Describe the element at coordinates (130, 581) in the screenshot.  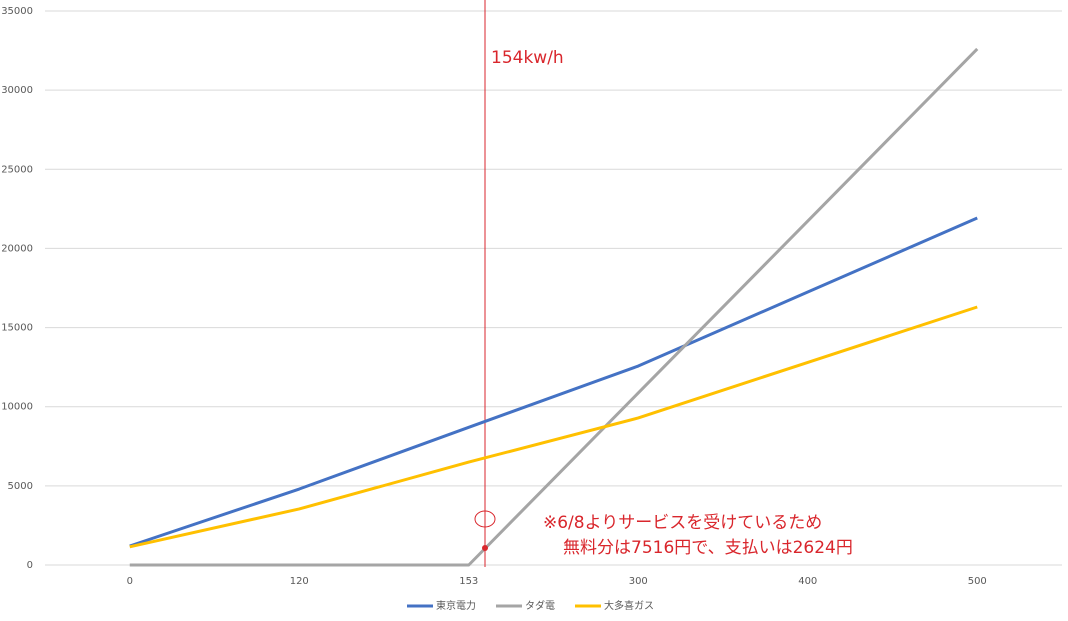
I see `x-tick-label: 0` at that location.